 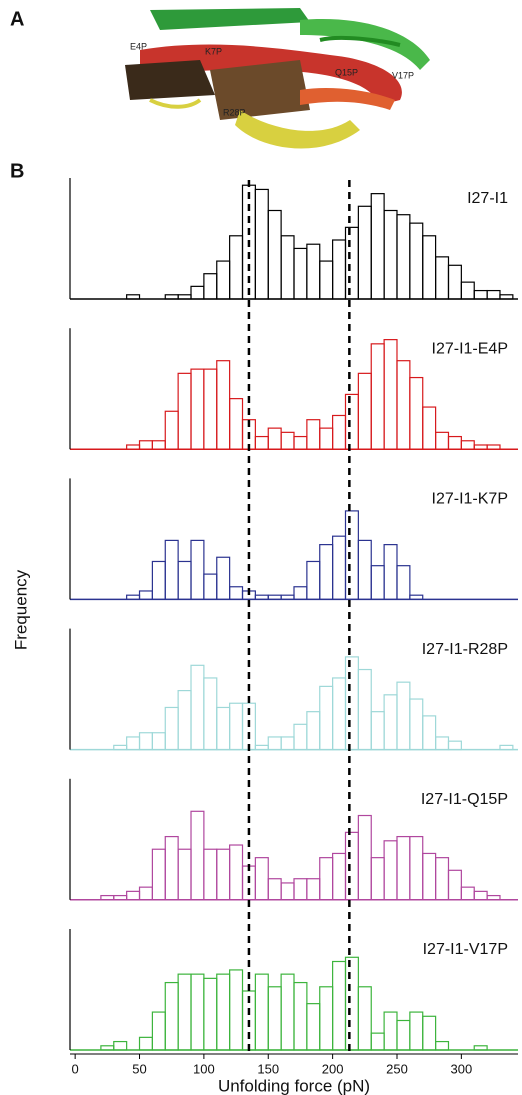 What do you see at coordinates (470, 348) in the screenshot?
I see `series-label: I27-I1-E4P` at bounding box center [470, 348].